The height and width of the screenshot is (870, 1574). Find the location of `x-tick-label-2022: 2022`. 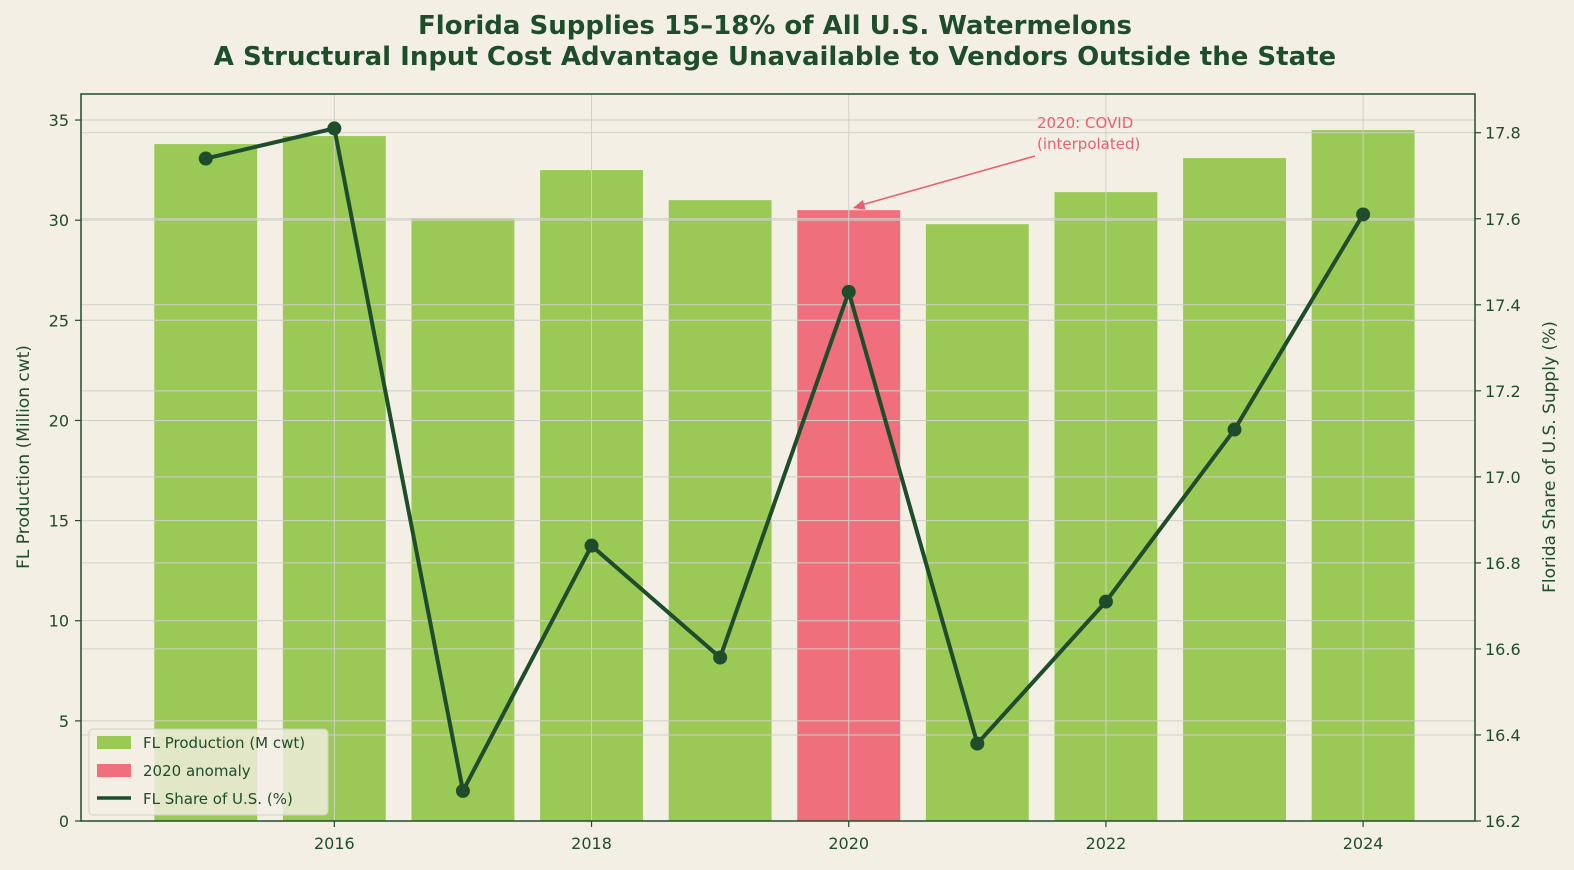

x-tick-label-2022: 2022 is located at coordinates (1106, 843).